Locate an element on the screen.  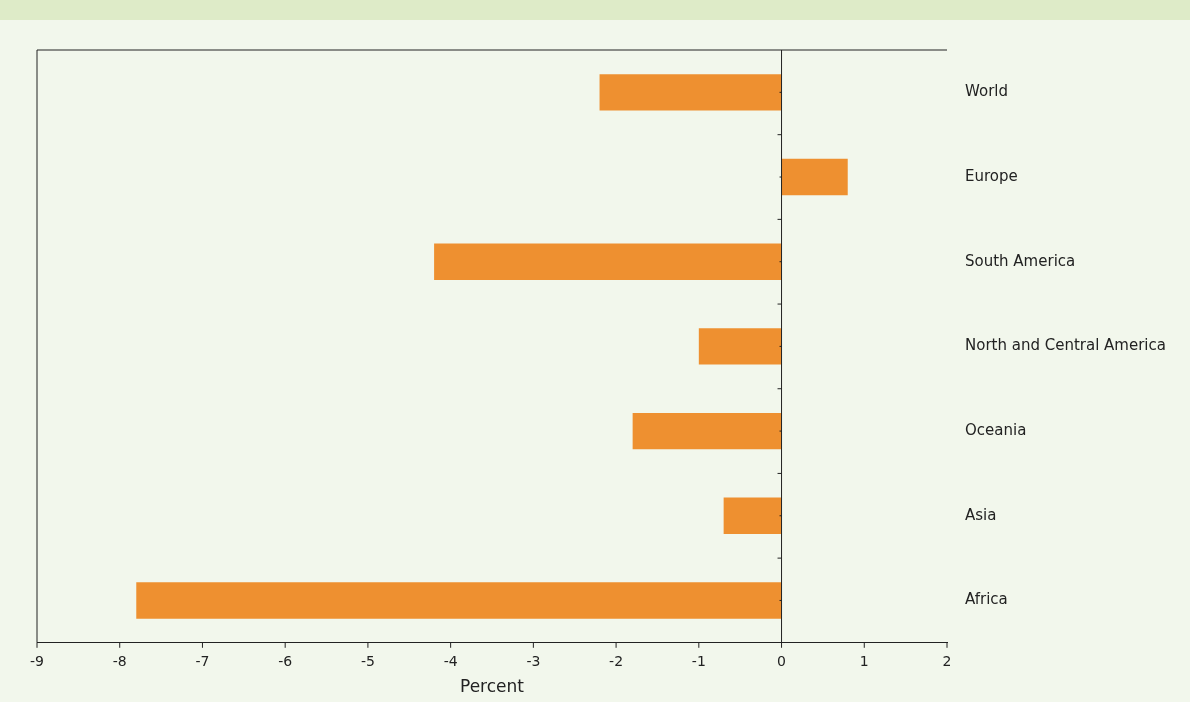
y-tick-label: Africa is located at coordinates (986, 599).